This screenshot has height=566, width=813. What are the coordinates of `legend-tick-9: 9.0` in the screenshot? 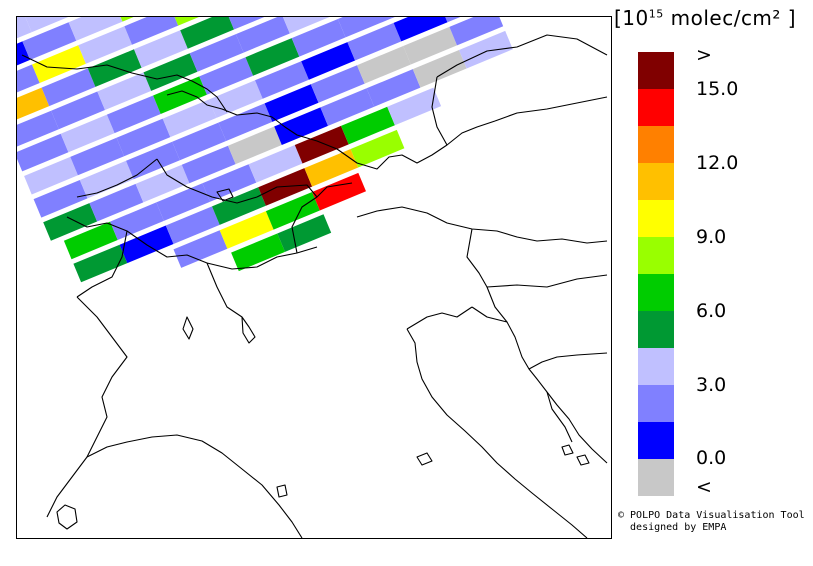 It's located at (711, 237).